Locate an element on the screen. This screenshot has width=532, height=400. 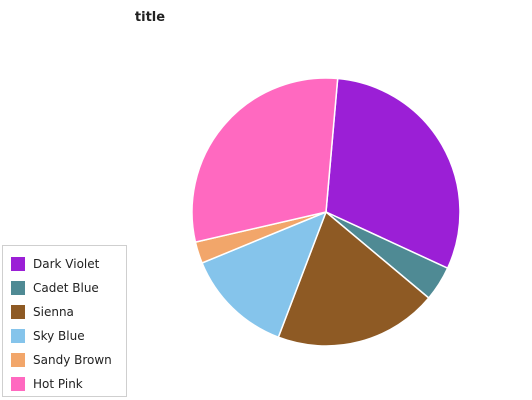
legend-item-sienna: Sienna is located at coordinates (42, 312).